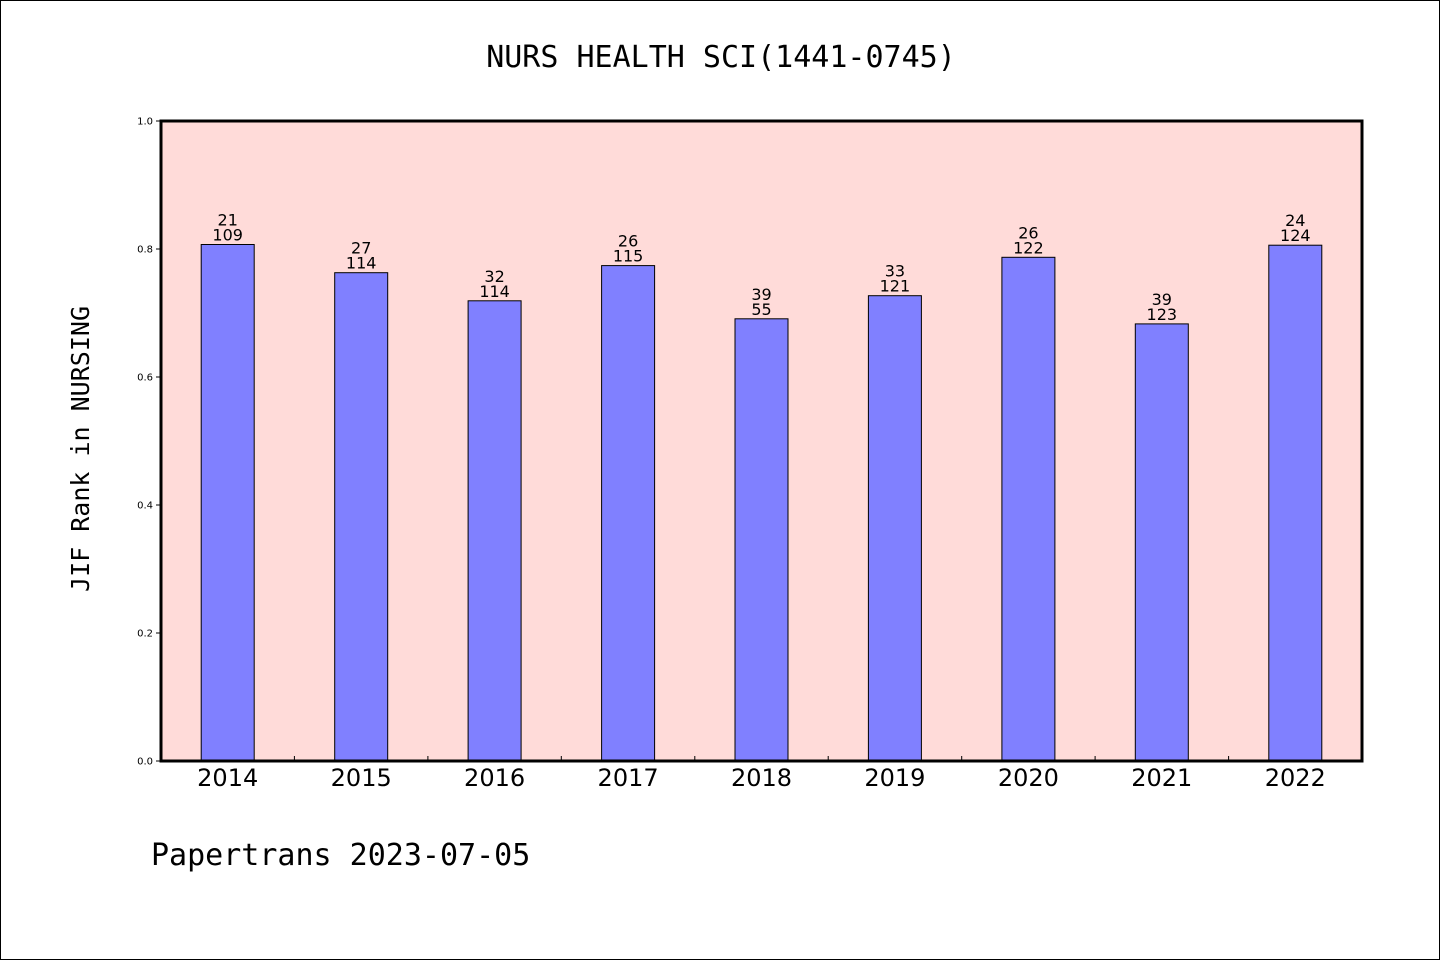 This screenshot has height=960, width=1440. Describe the element at coordinates (227, 235) in the screenshot. I see `bar-total-label: 109` at that location.